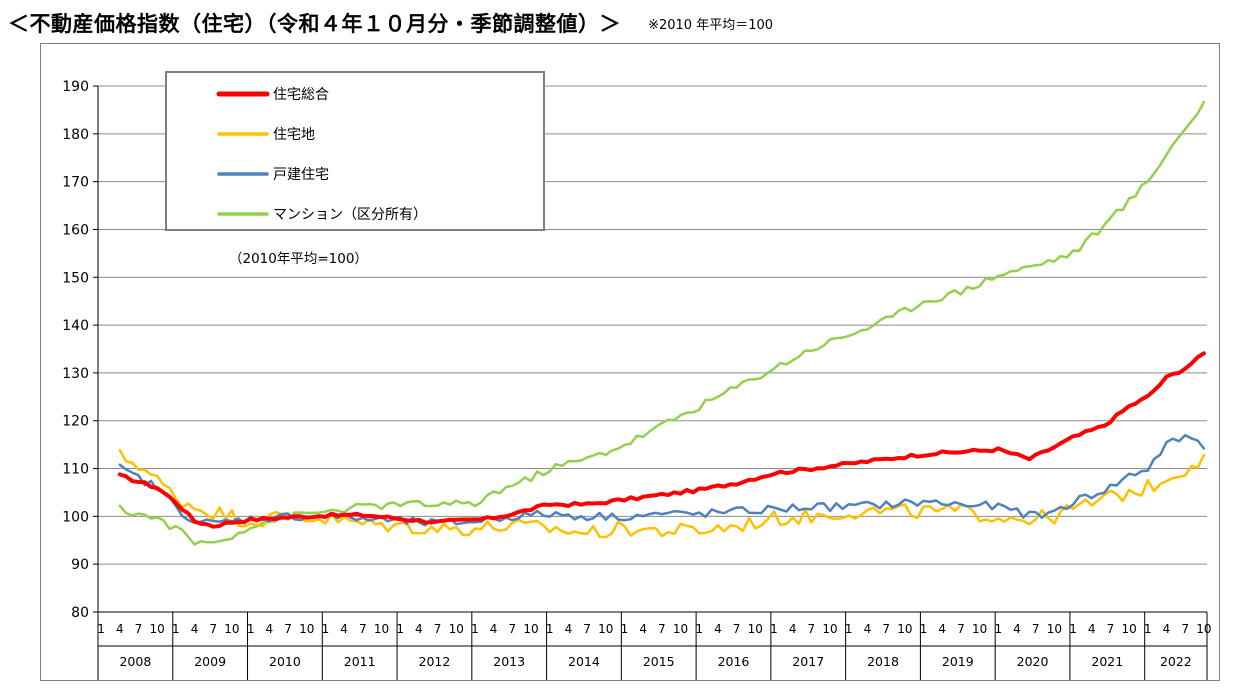 The height and width of the screenshot is (695, 1245). I want to click on x-year-label: 2010, so click(285, 661).